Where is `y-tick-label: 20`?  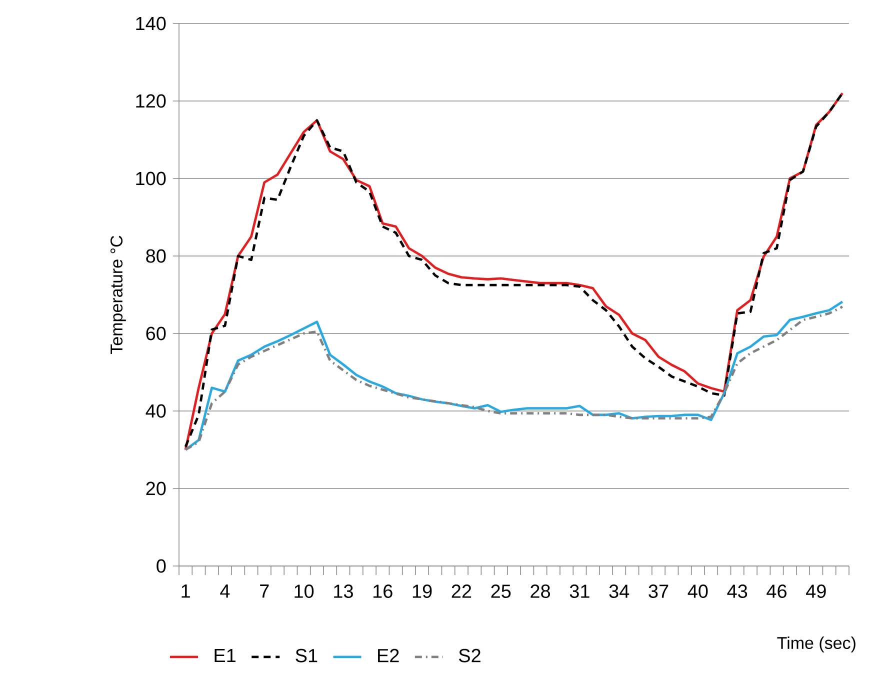
y-tick-label: 20 is located at coordinates (156, 489).